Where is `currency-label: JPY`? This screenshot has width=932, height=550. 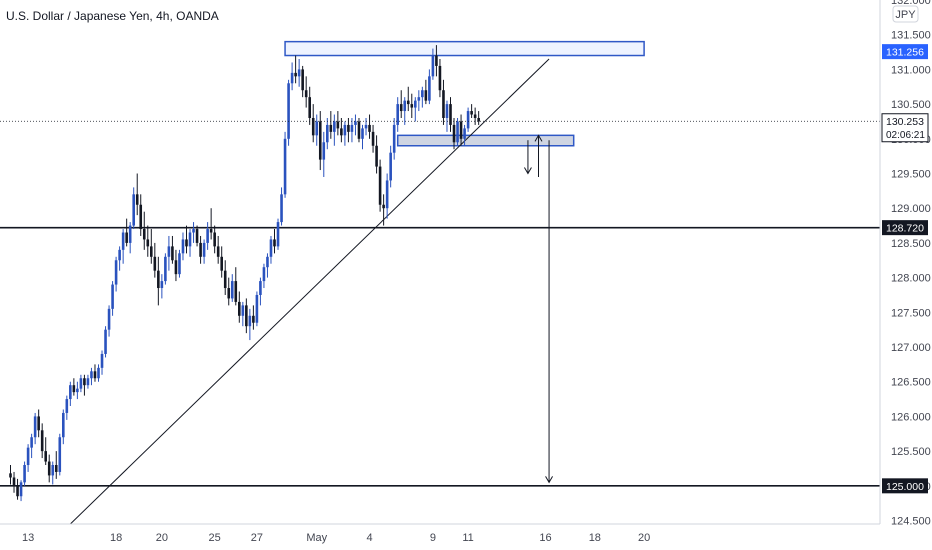 currency-label: JPY is located at coordinates (905, 15).